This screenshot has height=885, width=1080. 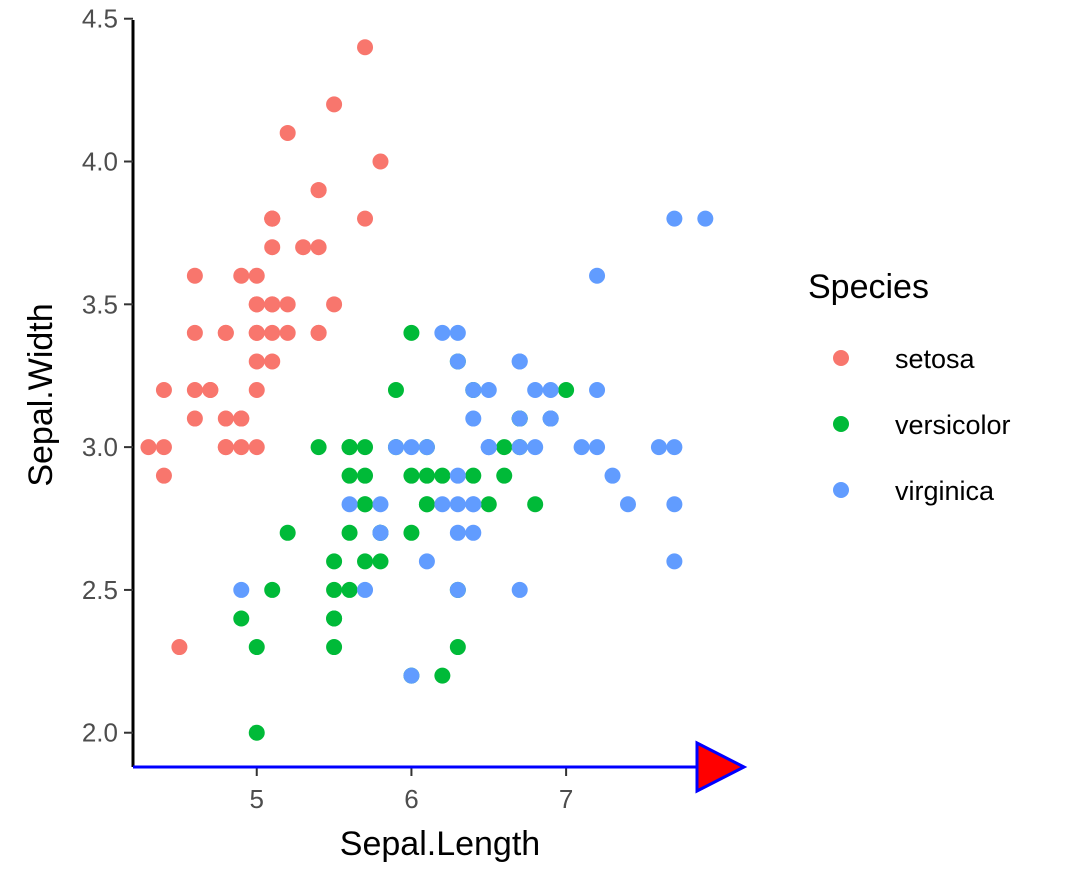 I want to click on x-tick-label: 6, so click(x=411, y=799).